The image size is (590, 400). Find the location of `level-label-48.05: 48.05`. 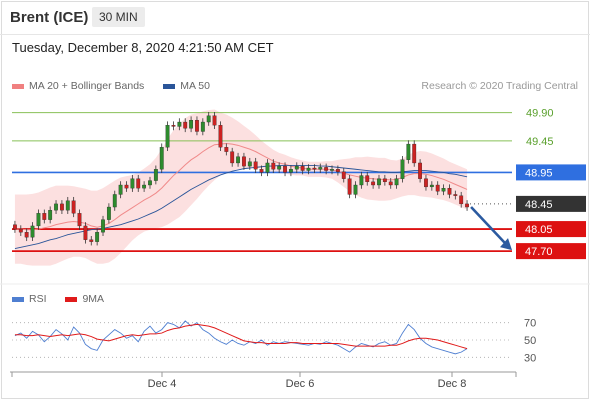

level-label-48.05: 48.05 is located at coordinates (539, 230).